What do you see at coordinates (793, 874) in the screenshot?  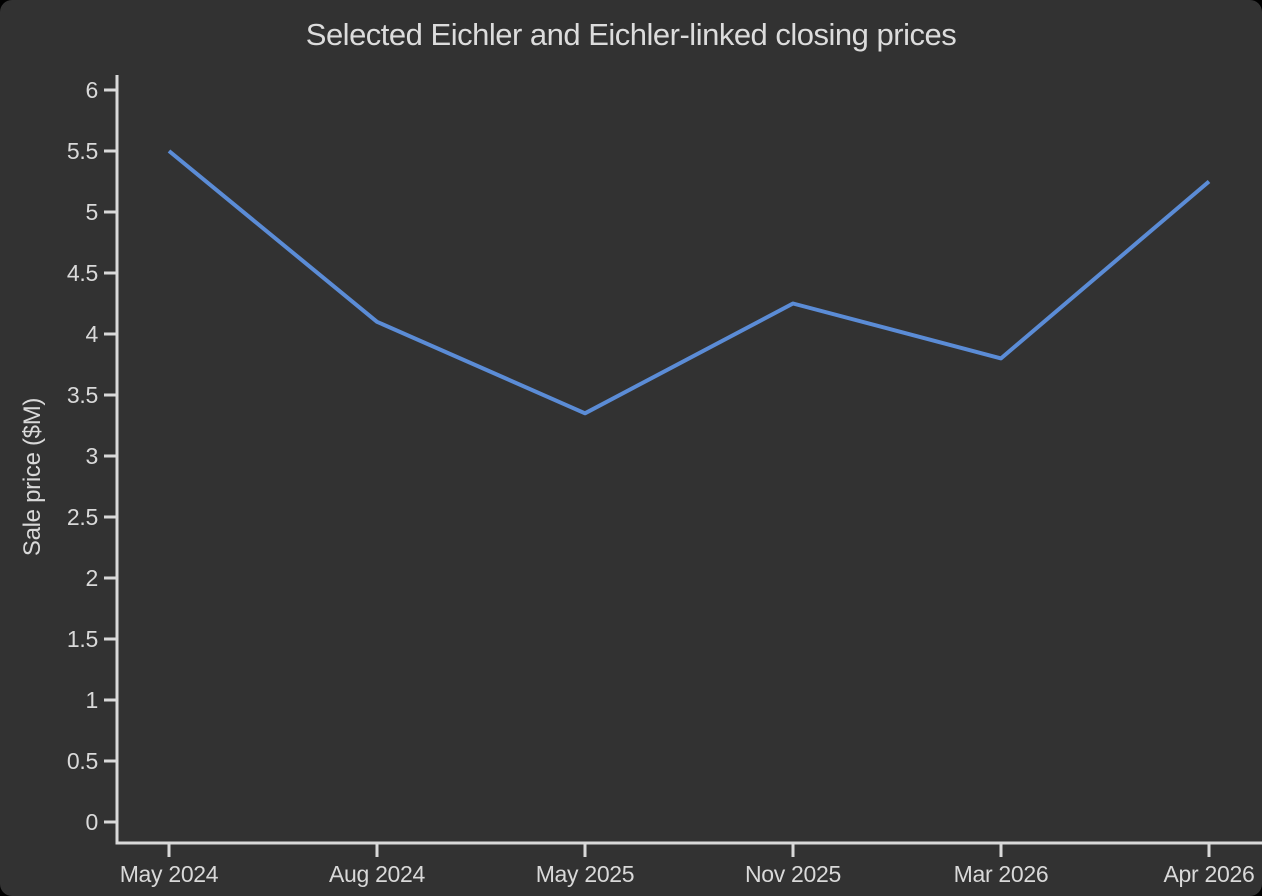 I see `x-tick-label: Nov 2025` at bounding box center [793, 874].